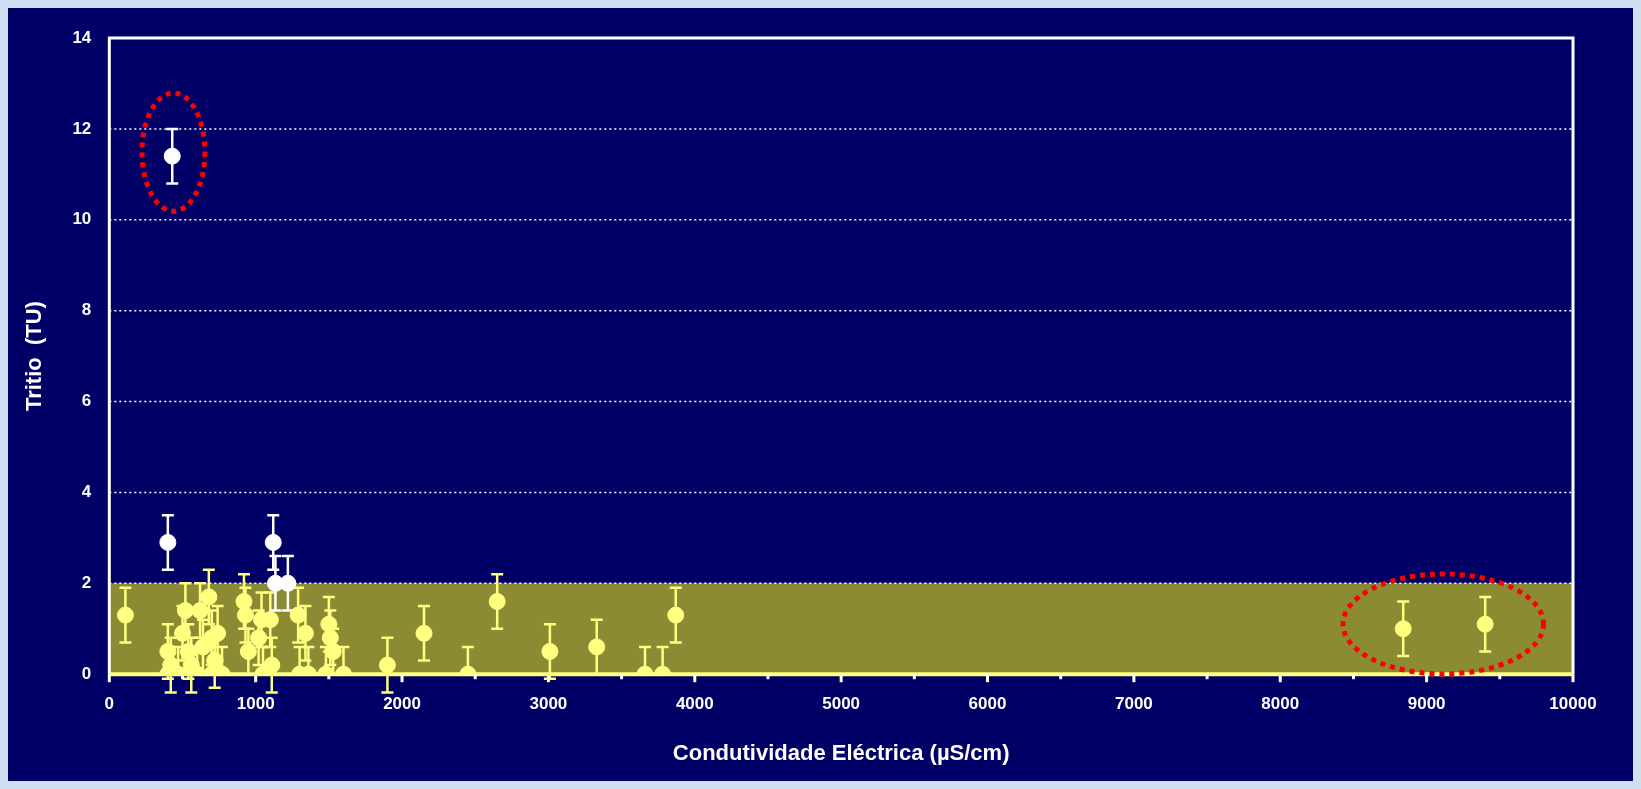 This screenshot has height=789, width=1641. What do you see at coordinates (402, 704) in the screenshot?
I see `x-tick-label: 2000` at bounding box center [402, 704].